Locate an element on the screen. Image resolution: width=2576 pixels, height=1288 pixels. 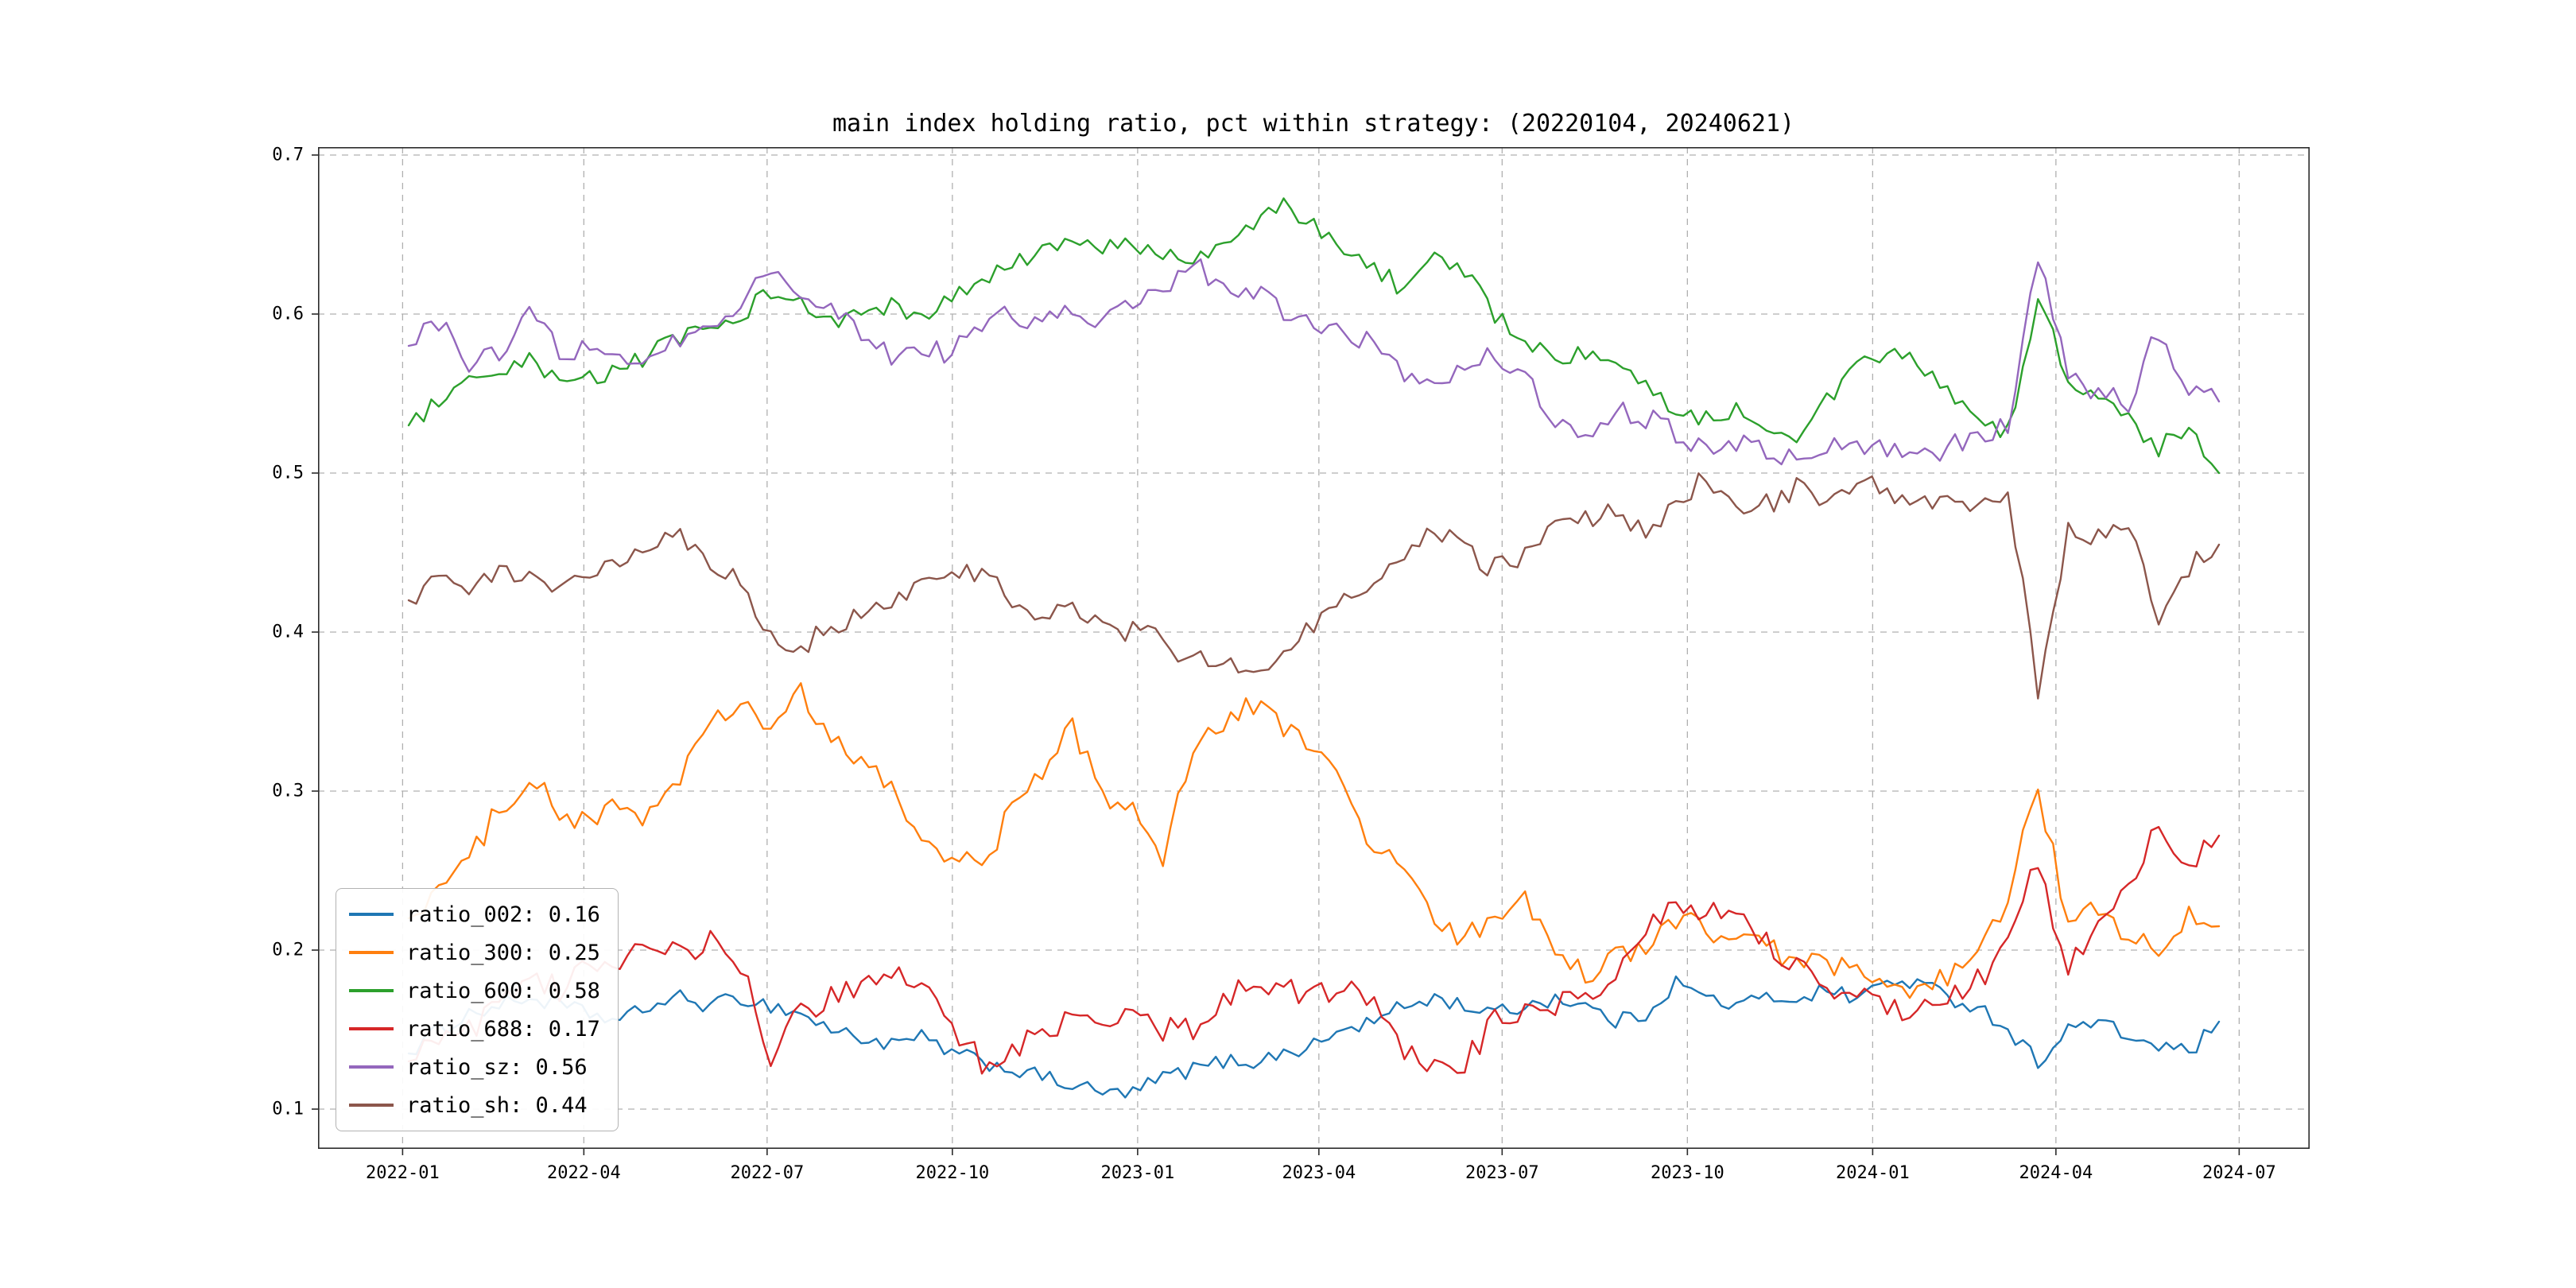
legend-label-ratio-600: ratio_600: 0.58 is located at coordinates (503, 991).